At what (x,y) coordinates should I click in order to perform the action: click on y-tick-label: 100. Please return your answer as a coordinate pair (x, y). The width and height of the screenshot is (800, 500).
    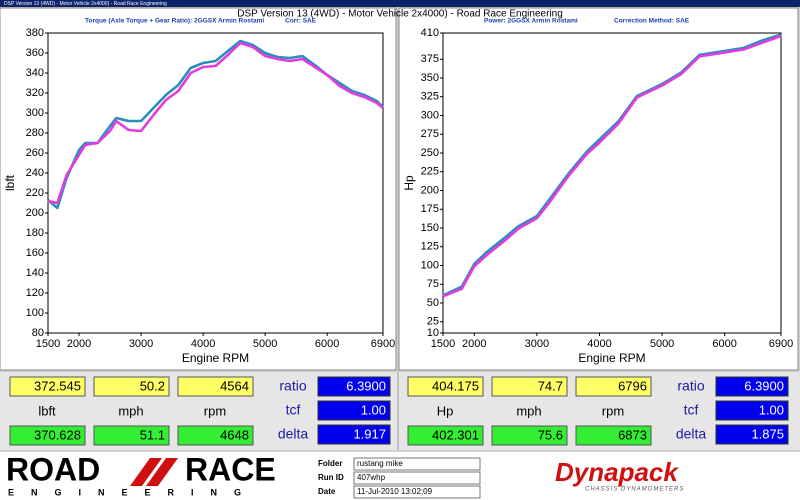
    Looking at the image, I should click on (35, 313).